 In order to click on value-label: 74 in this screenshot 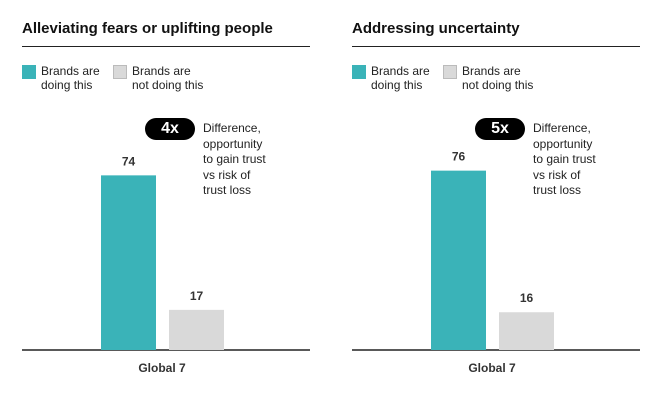, I will do `click(129, 161)`.